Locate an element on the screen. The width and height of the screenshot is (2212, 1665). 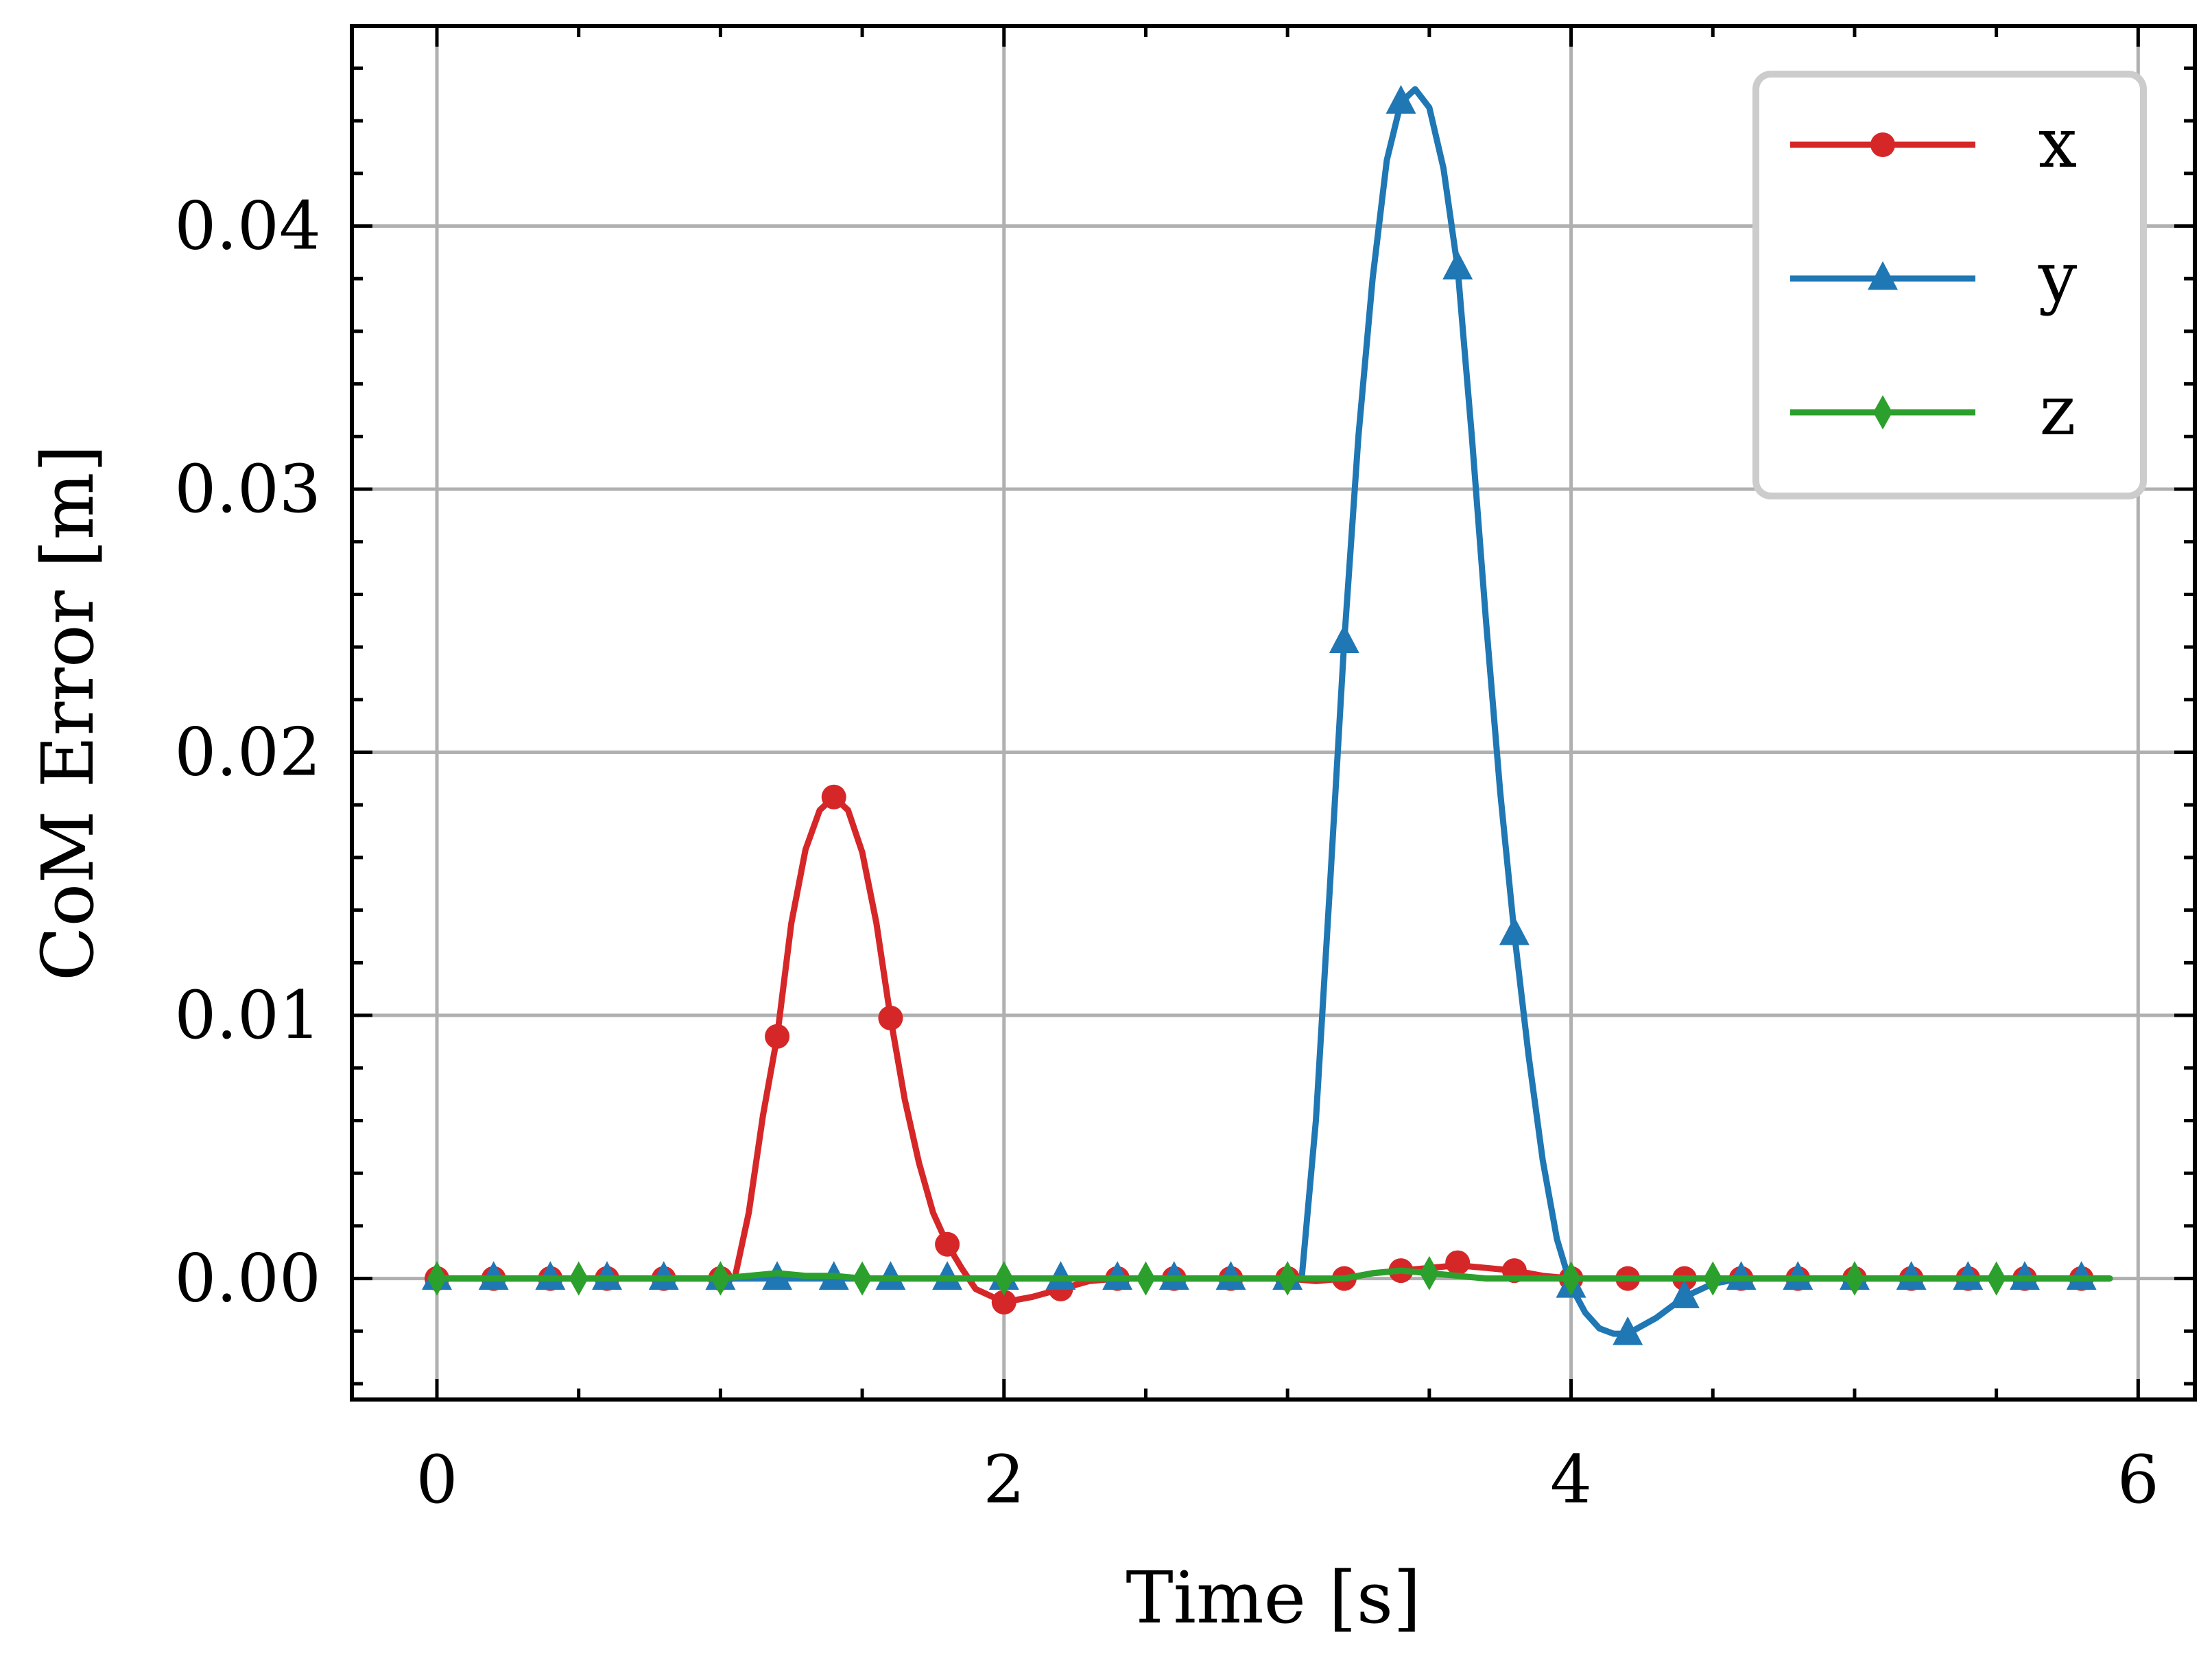
y-tick-label: 0.00 is located at coordinates (247, 1278).